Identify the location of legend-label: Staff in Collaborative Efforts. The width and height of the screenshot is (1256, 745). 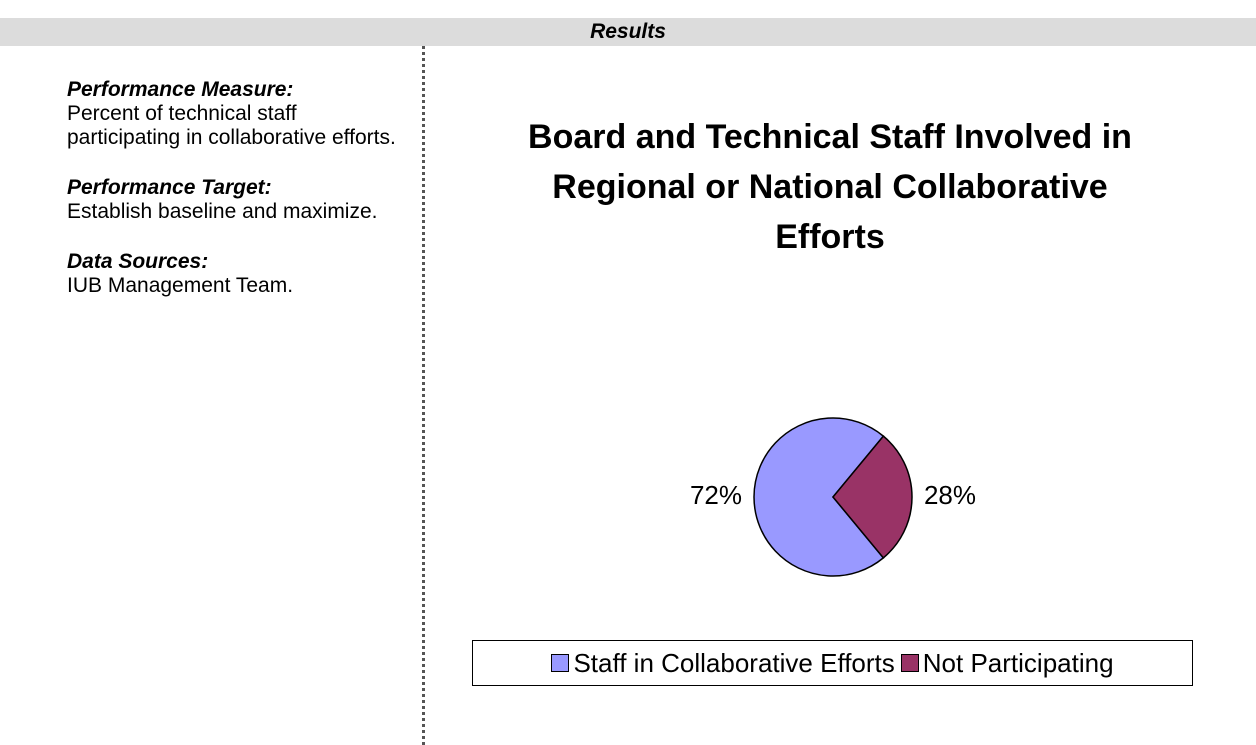
(734, 662).